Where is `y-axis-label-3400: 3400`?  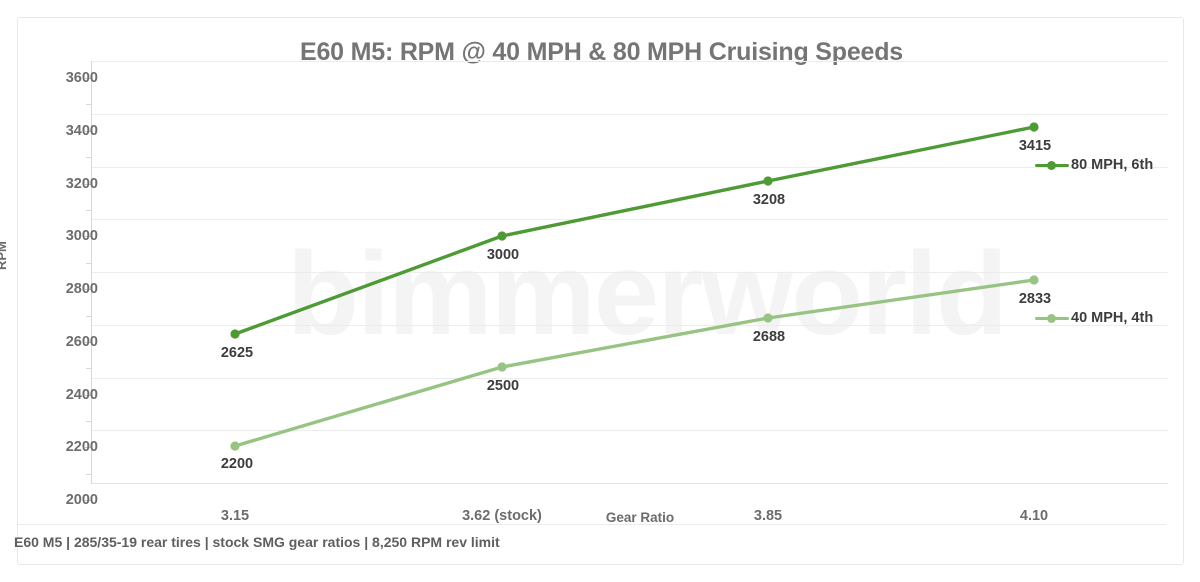
y-axis-label-3400: 3400 is located at coordinates (81, 131).